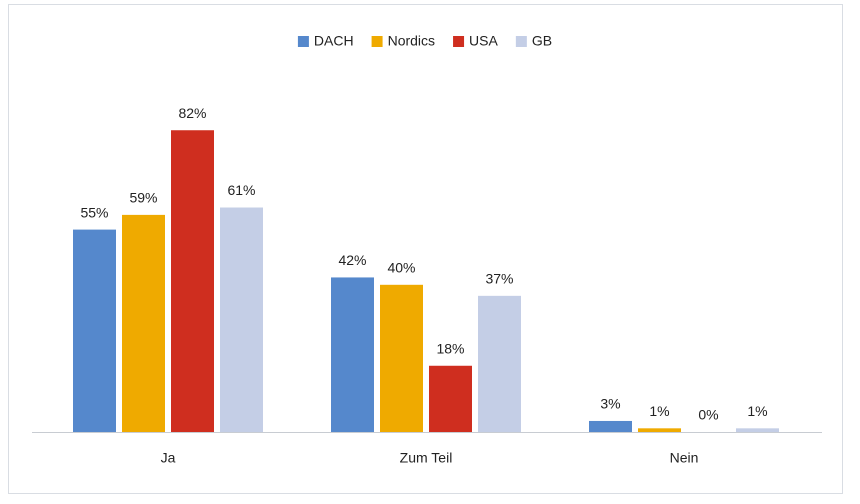 The height and width of the screenshot is (504, 860). I want to click on value-label: 0%, so click(708, 415).